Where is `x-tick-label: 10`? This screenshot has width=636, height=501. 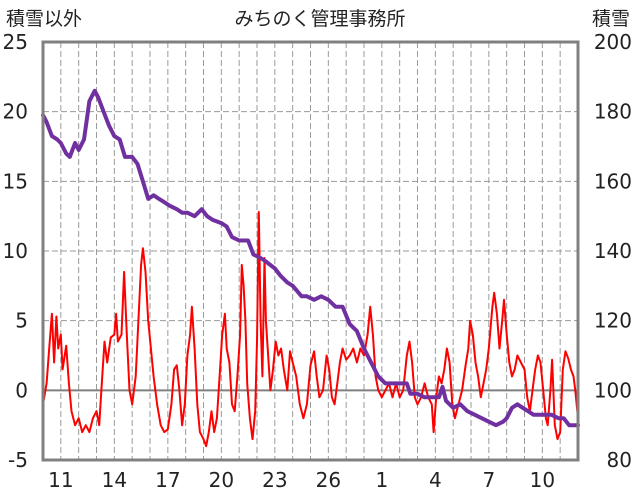 x-tick-label: 10 is located at coordinates (542, 480).